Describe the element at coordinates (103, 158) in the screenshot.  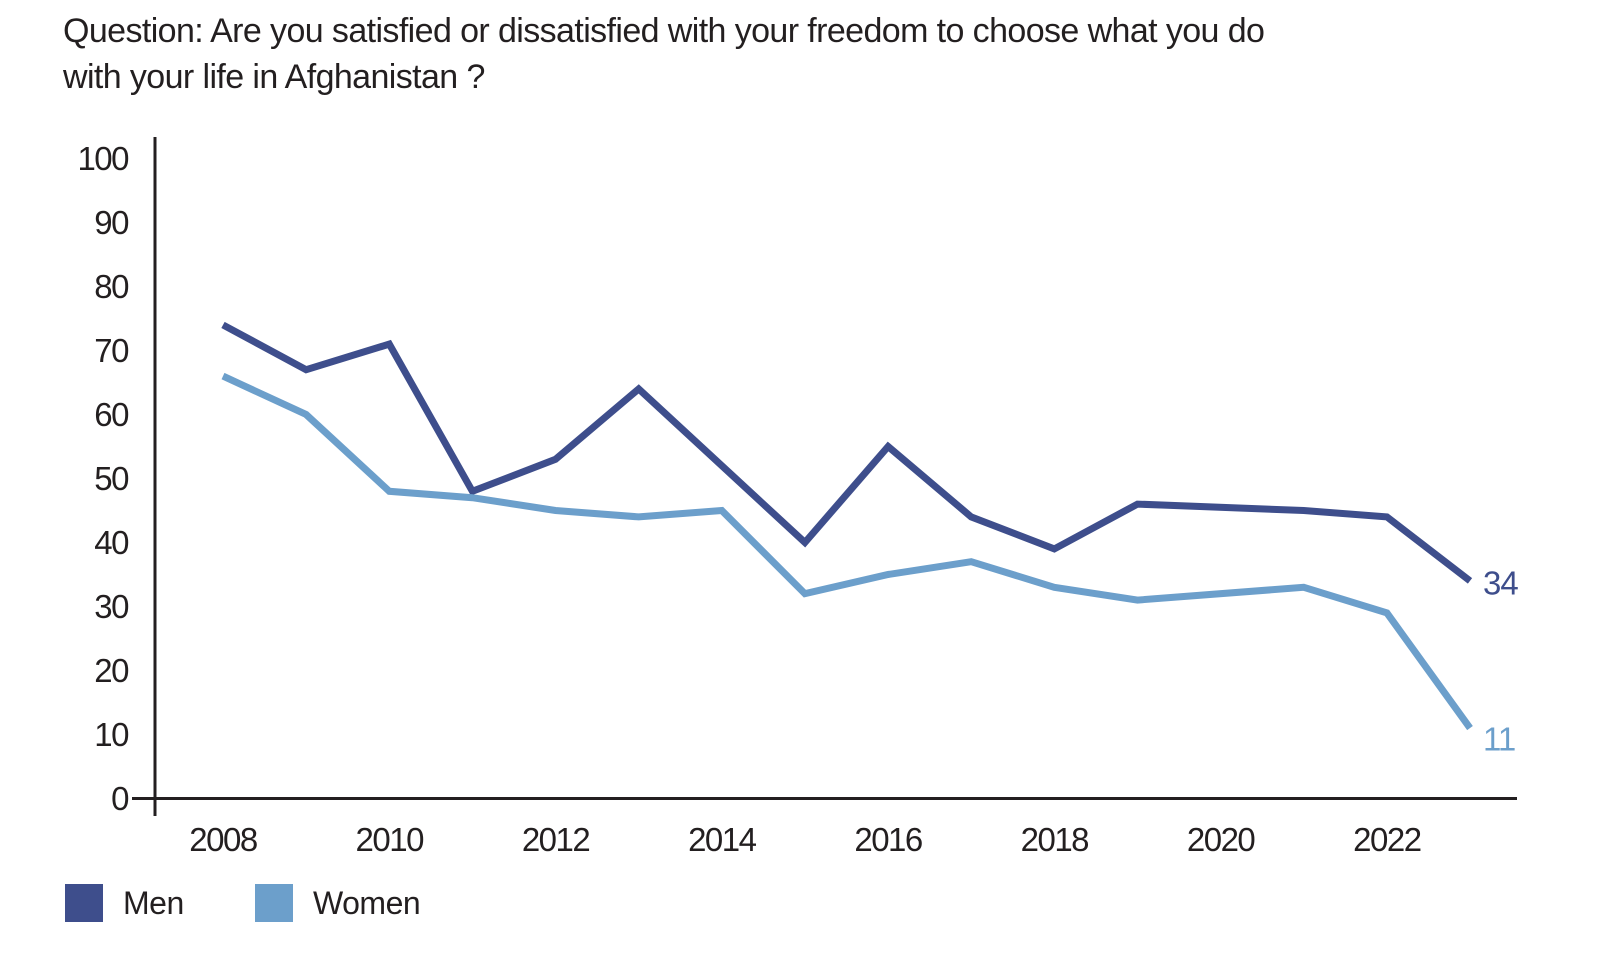
I see `y-tick-label: 100` at that location.